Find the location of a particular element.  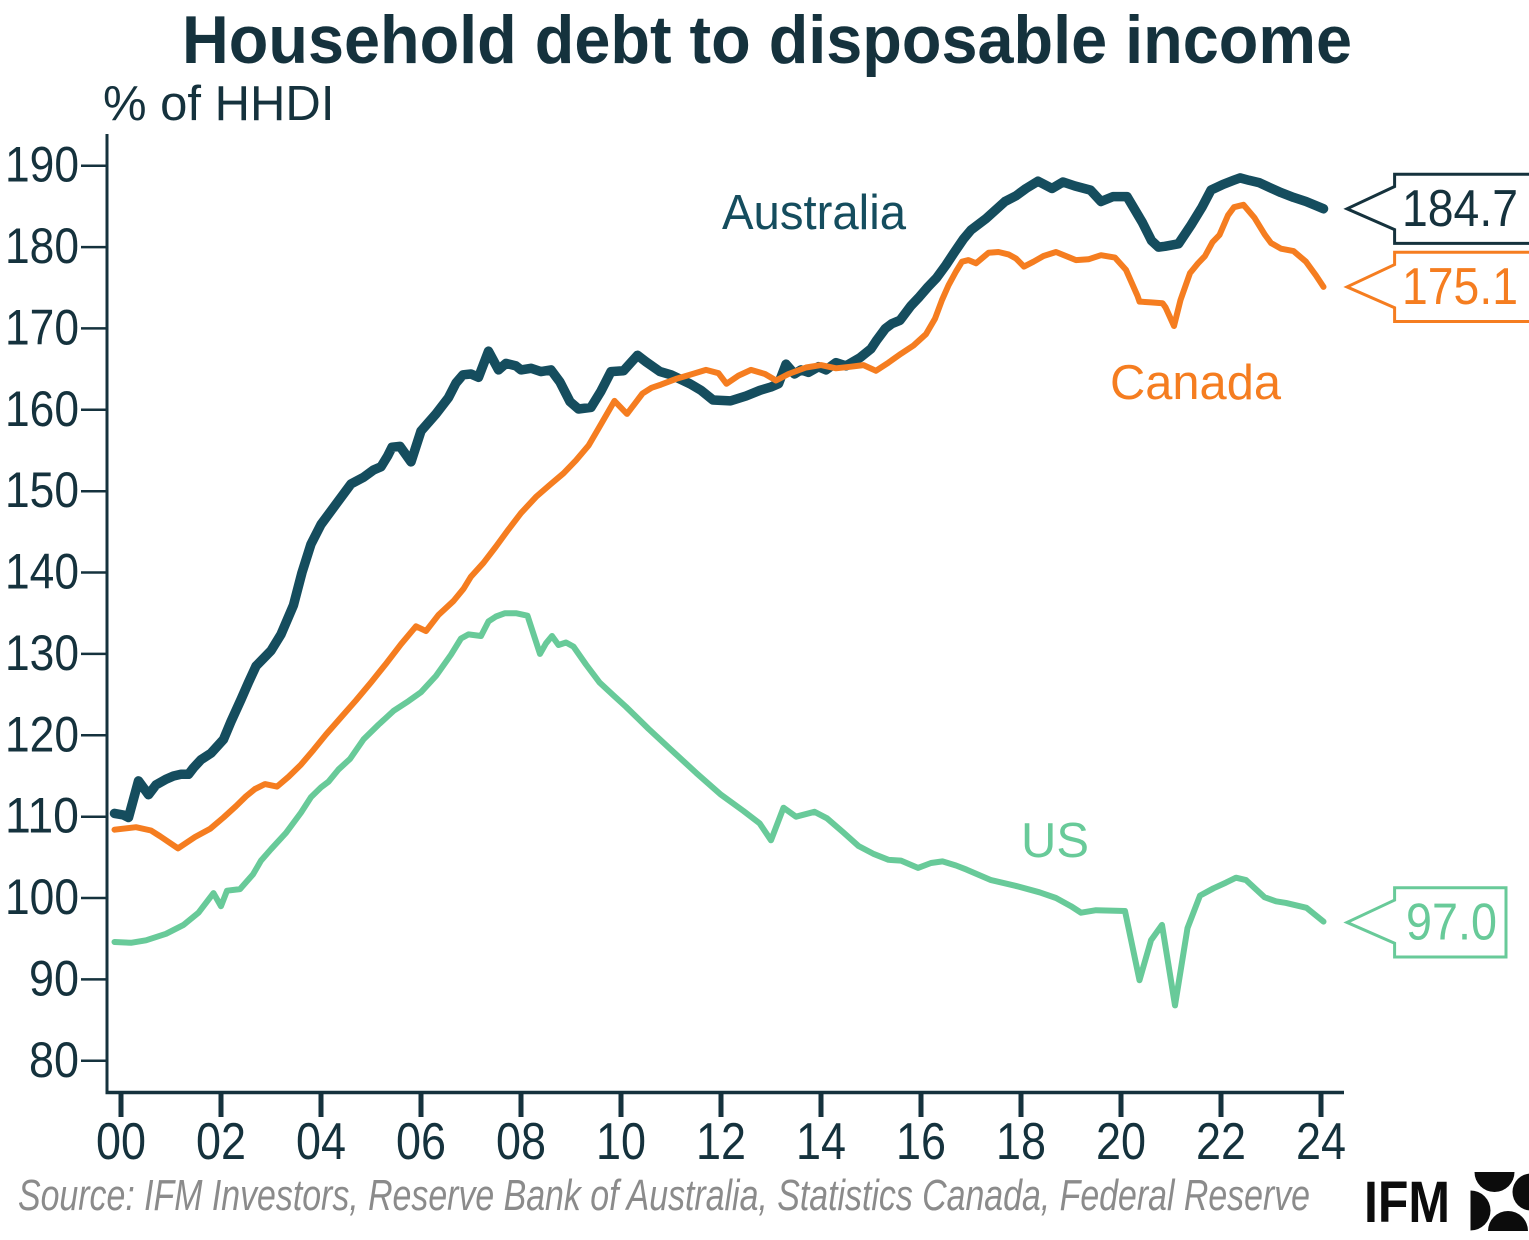

svg-text:Household debt to disposable i: Household debt to disposable income is located at coordinates (767, 40).